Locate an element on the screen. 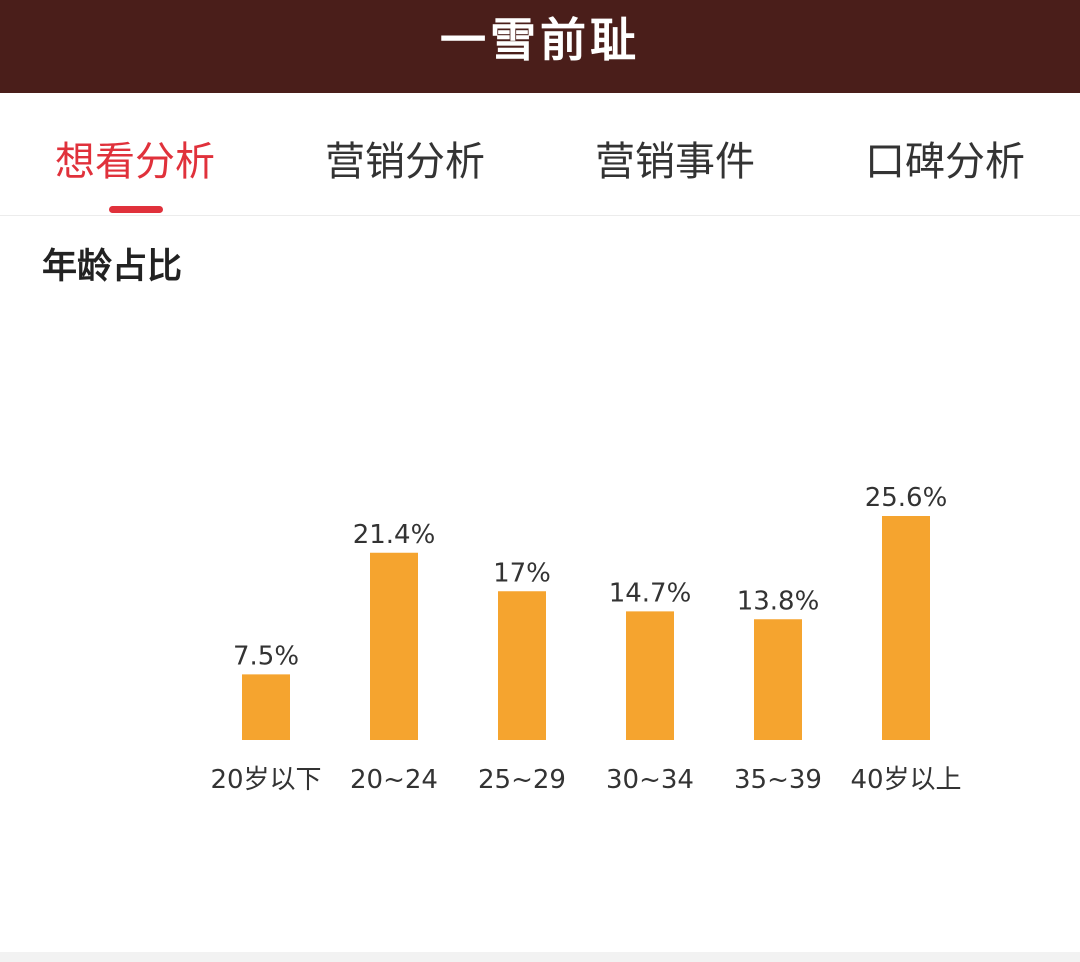 The width and height of the screenshot is (1080, 962). category-label-2: 25~29 is located at coordinates (522, 780).